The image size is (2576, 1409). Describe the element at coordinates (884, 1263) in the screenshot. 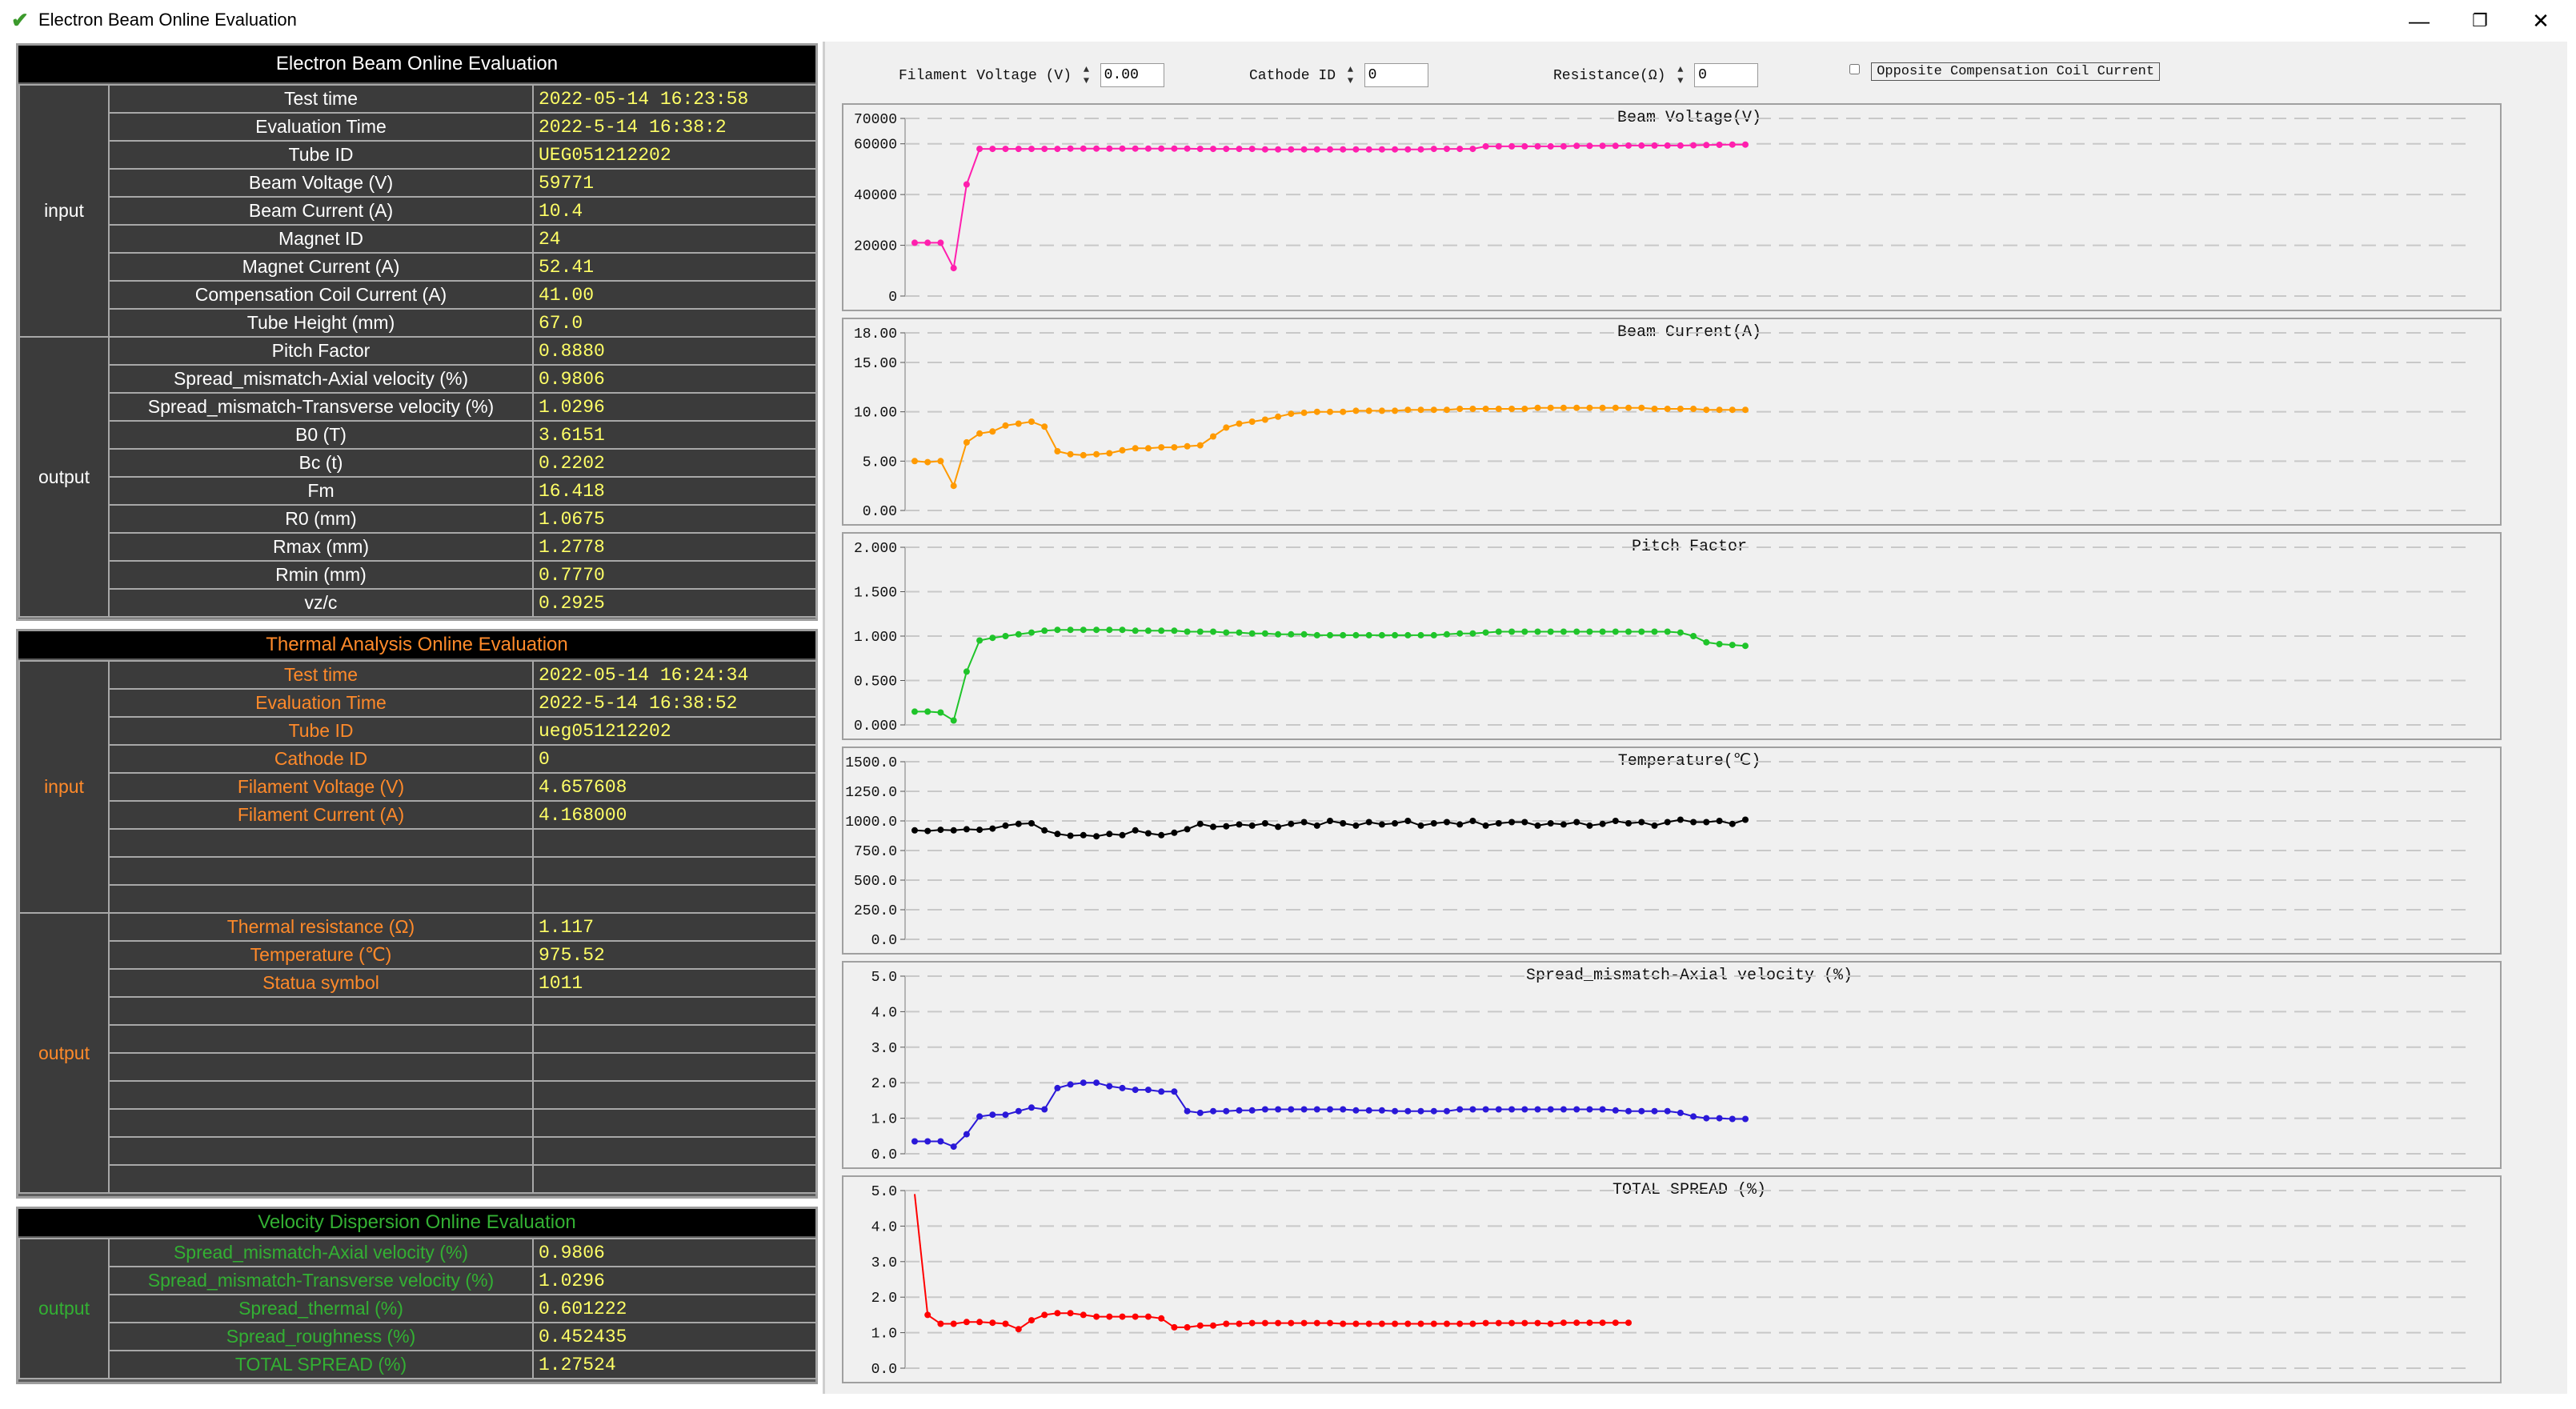

I see `y-tick-label: 3.0` at that location.